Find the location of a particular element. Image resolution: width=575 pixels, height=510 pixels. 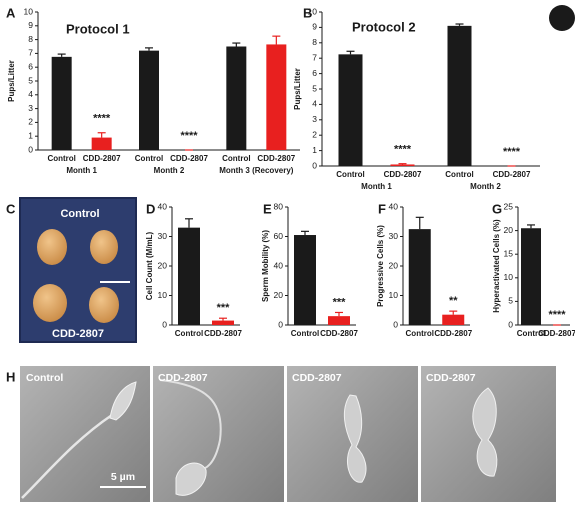

y-axis-label: Progressive Cells (%) is located at coordinates (380, 266).